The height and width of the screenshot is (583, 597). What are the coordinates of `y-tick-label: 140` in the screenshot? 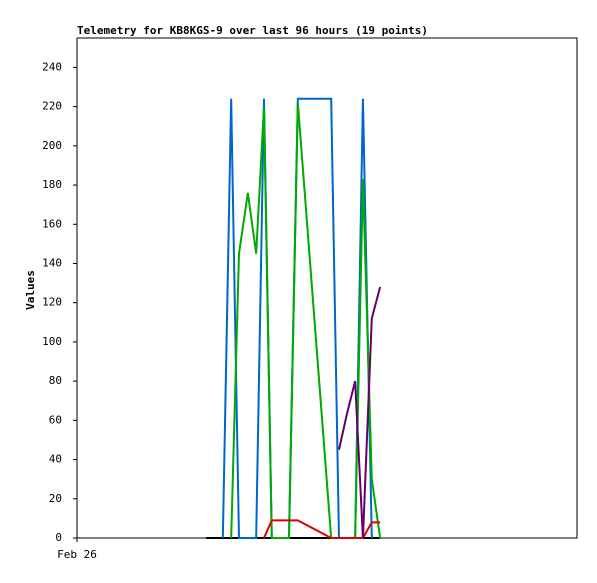 It's located at (52, 262).